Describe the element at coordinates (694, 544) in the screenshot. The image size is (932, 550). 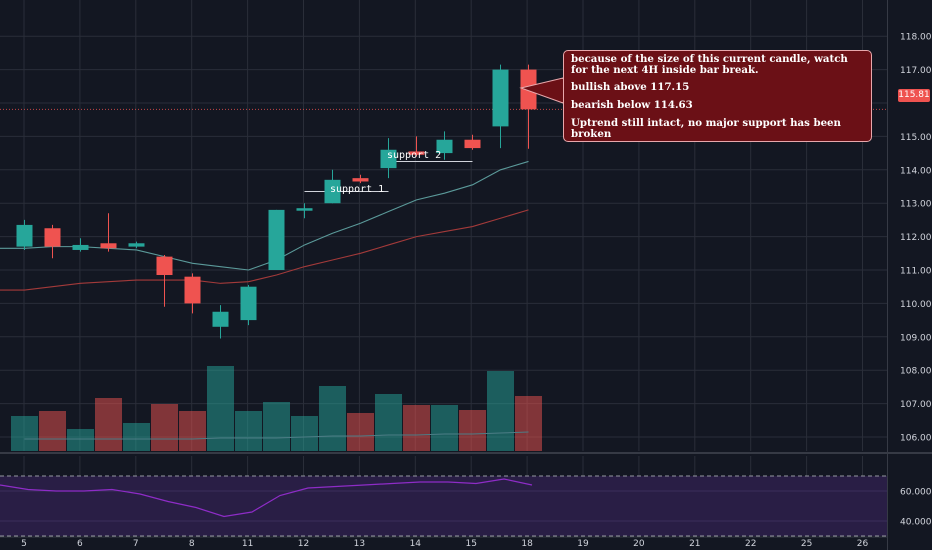
I see `time-tick-label: 21` at that location.